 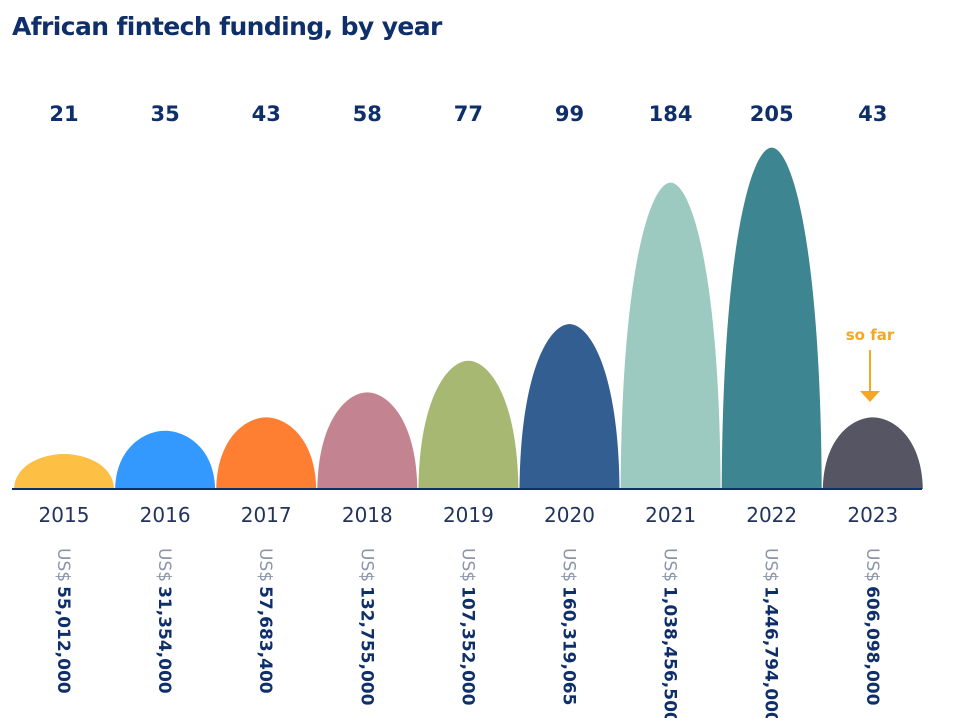 What do you see at coordinates (64, 471) in the screenshot?
I see `bar-arch-2015` at bounding box center [64, 471].